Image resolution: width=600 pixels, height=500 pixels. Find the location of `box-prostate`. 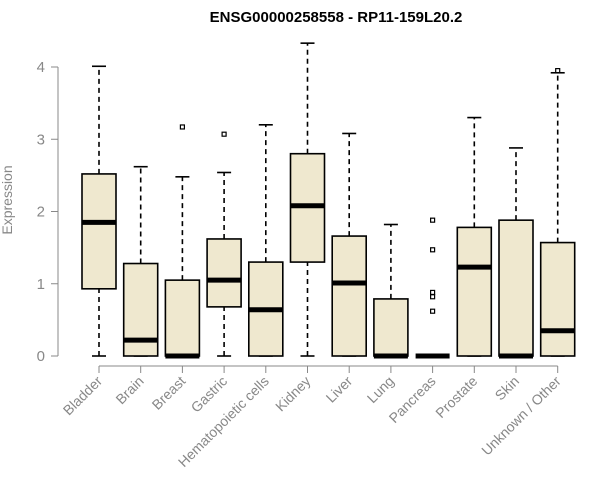

box-prostate is located at coordinates (474, 236).